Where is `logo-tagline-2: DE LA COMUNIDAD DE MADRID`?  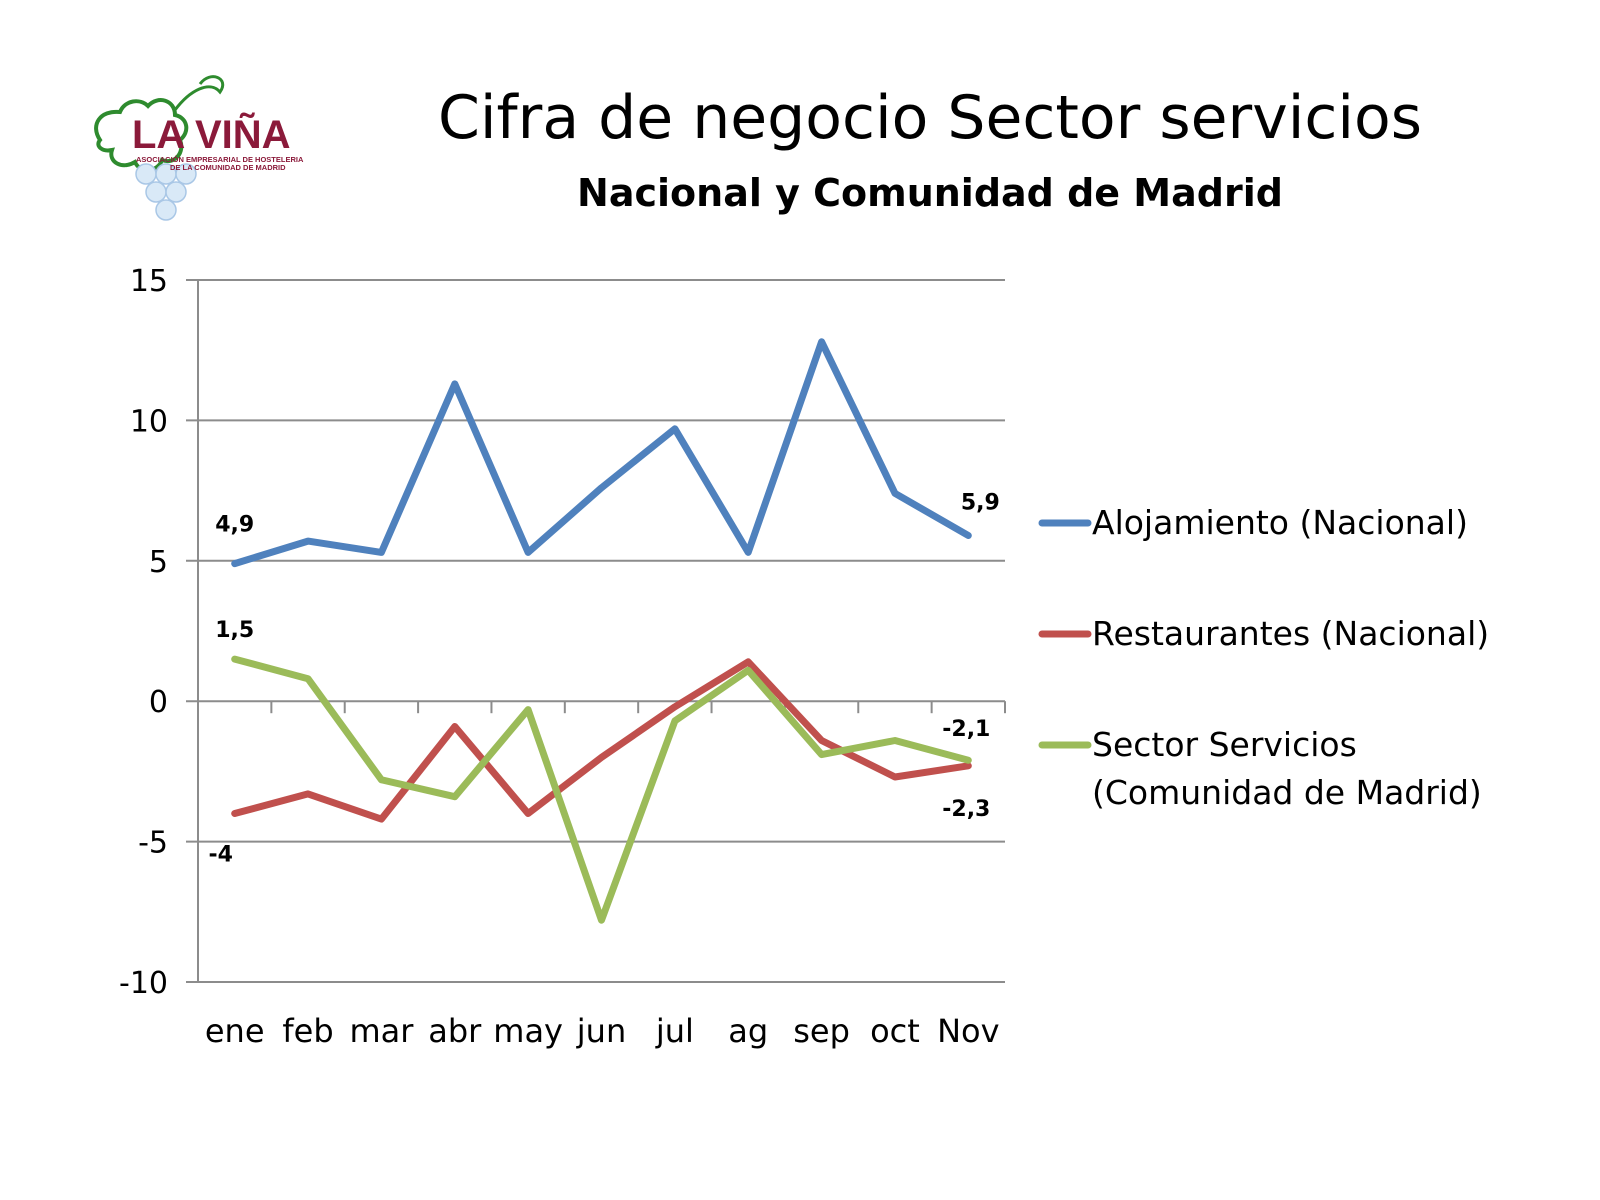
logo-tagline-2: DE LA COMUNIDAD DE MADRID is located at coordinates (228, 167).